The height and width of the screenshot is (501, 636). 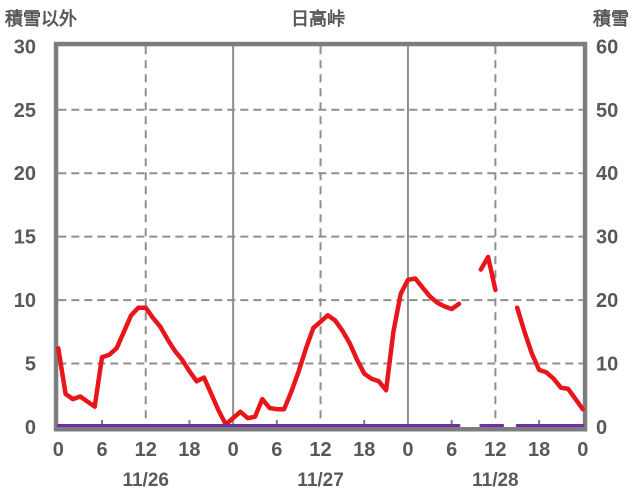 What do you see at coordinates (30, 365) in the screenshot?
I see `y-left-tick-label-5: 5` at bounding box center [30, 365].